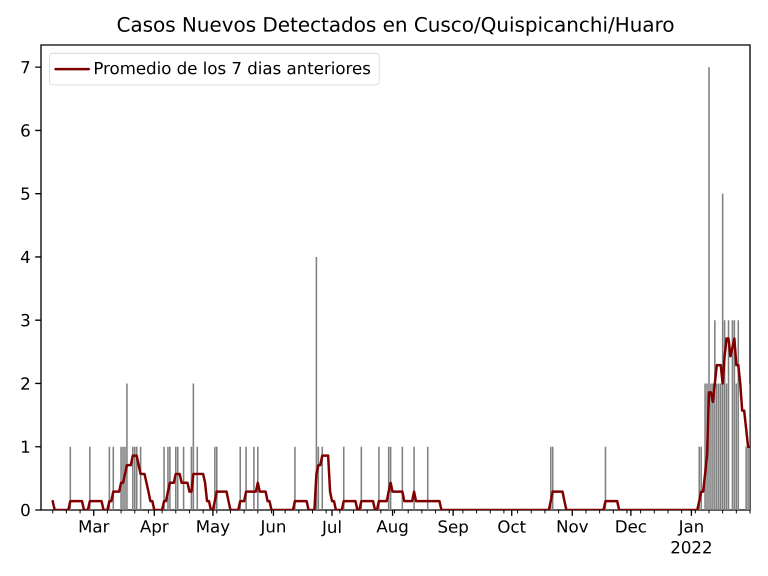  What do you see at coordinates (154, 528) in the screenshot?
I see `x-tick-label: Apr` at bounding box center [154, 528].